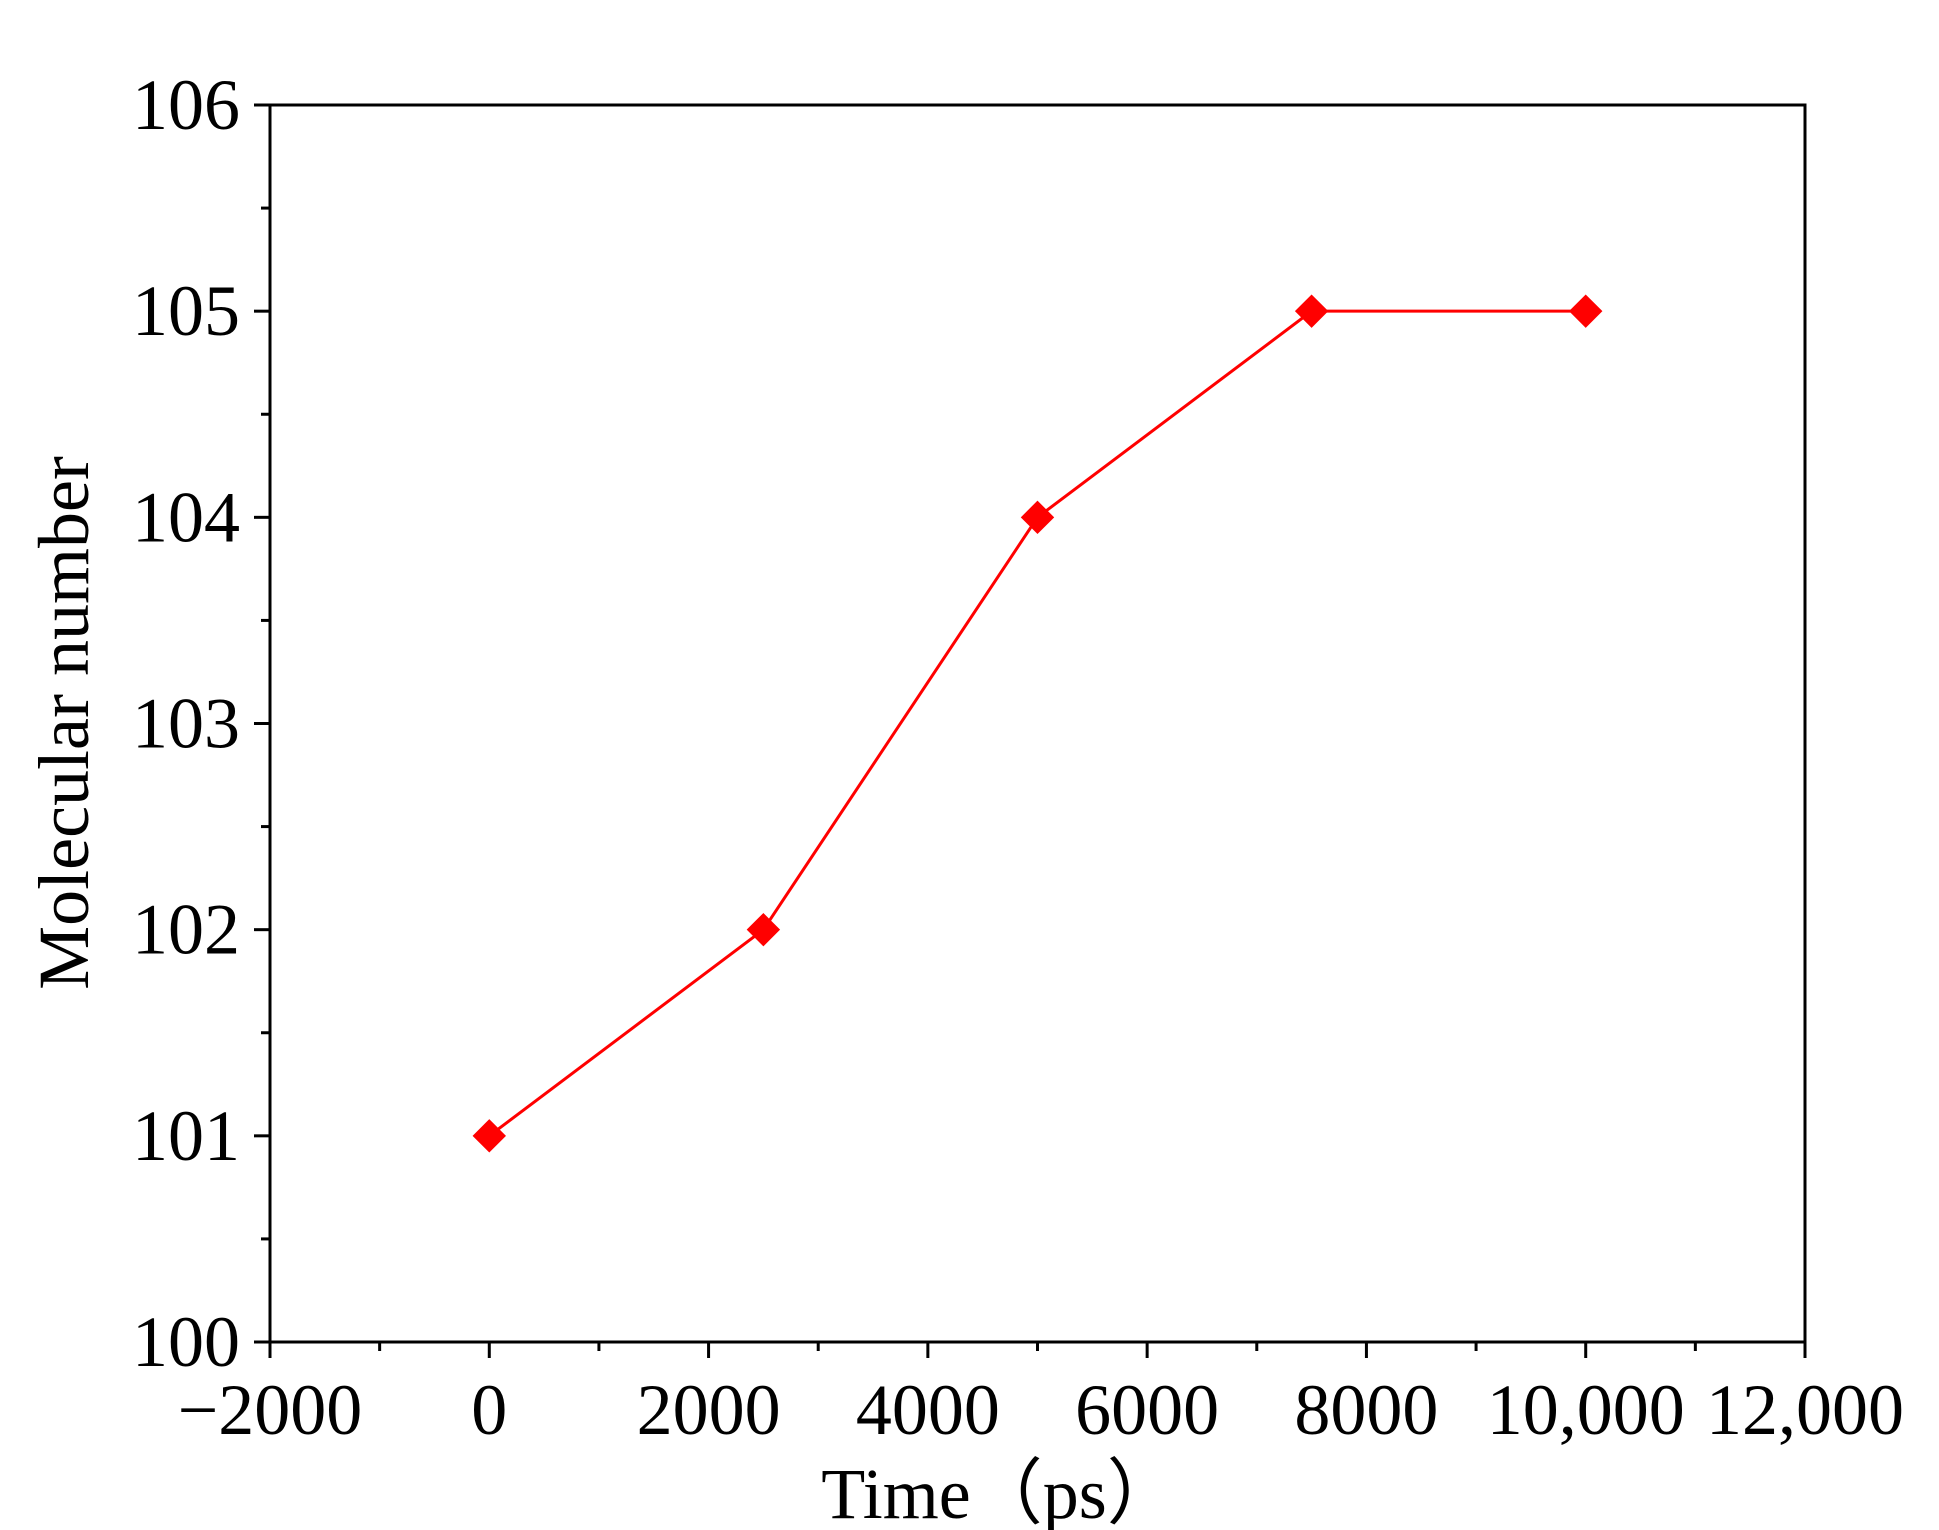 The image size is (1939, 1530). I want to click on x-tick-label: 0, so click(489, 1410).